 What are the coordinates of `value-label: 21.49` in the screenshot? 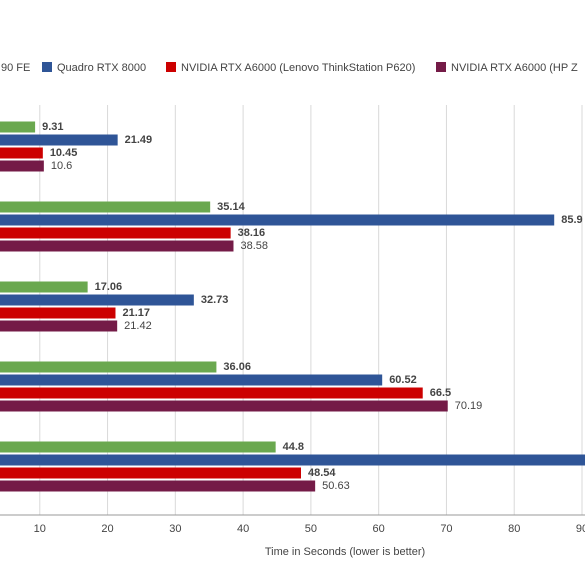 It's located at (139, 140).